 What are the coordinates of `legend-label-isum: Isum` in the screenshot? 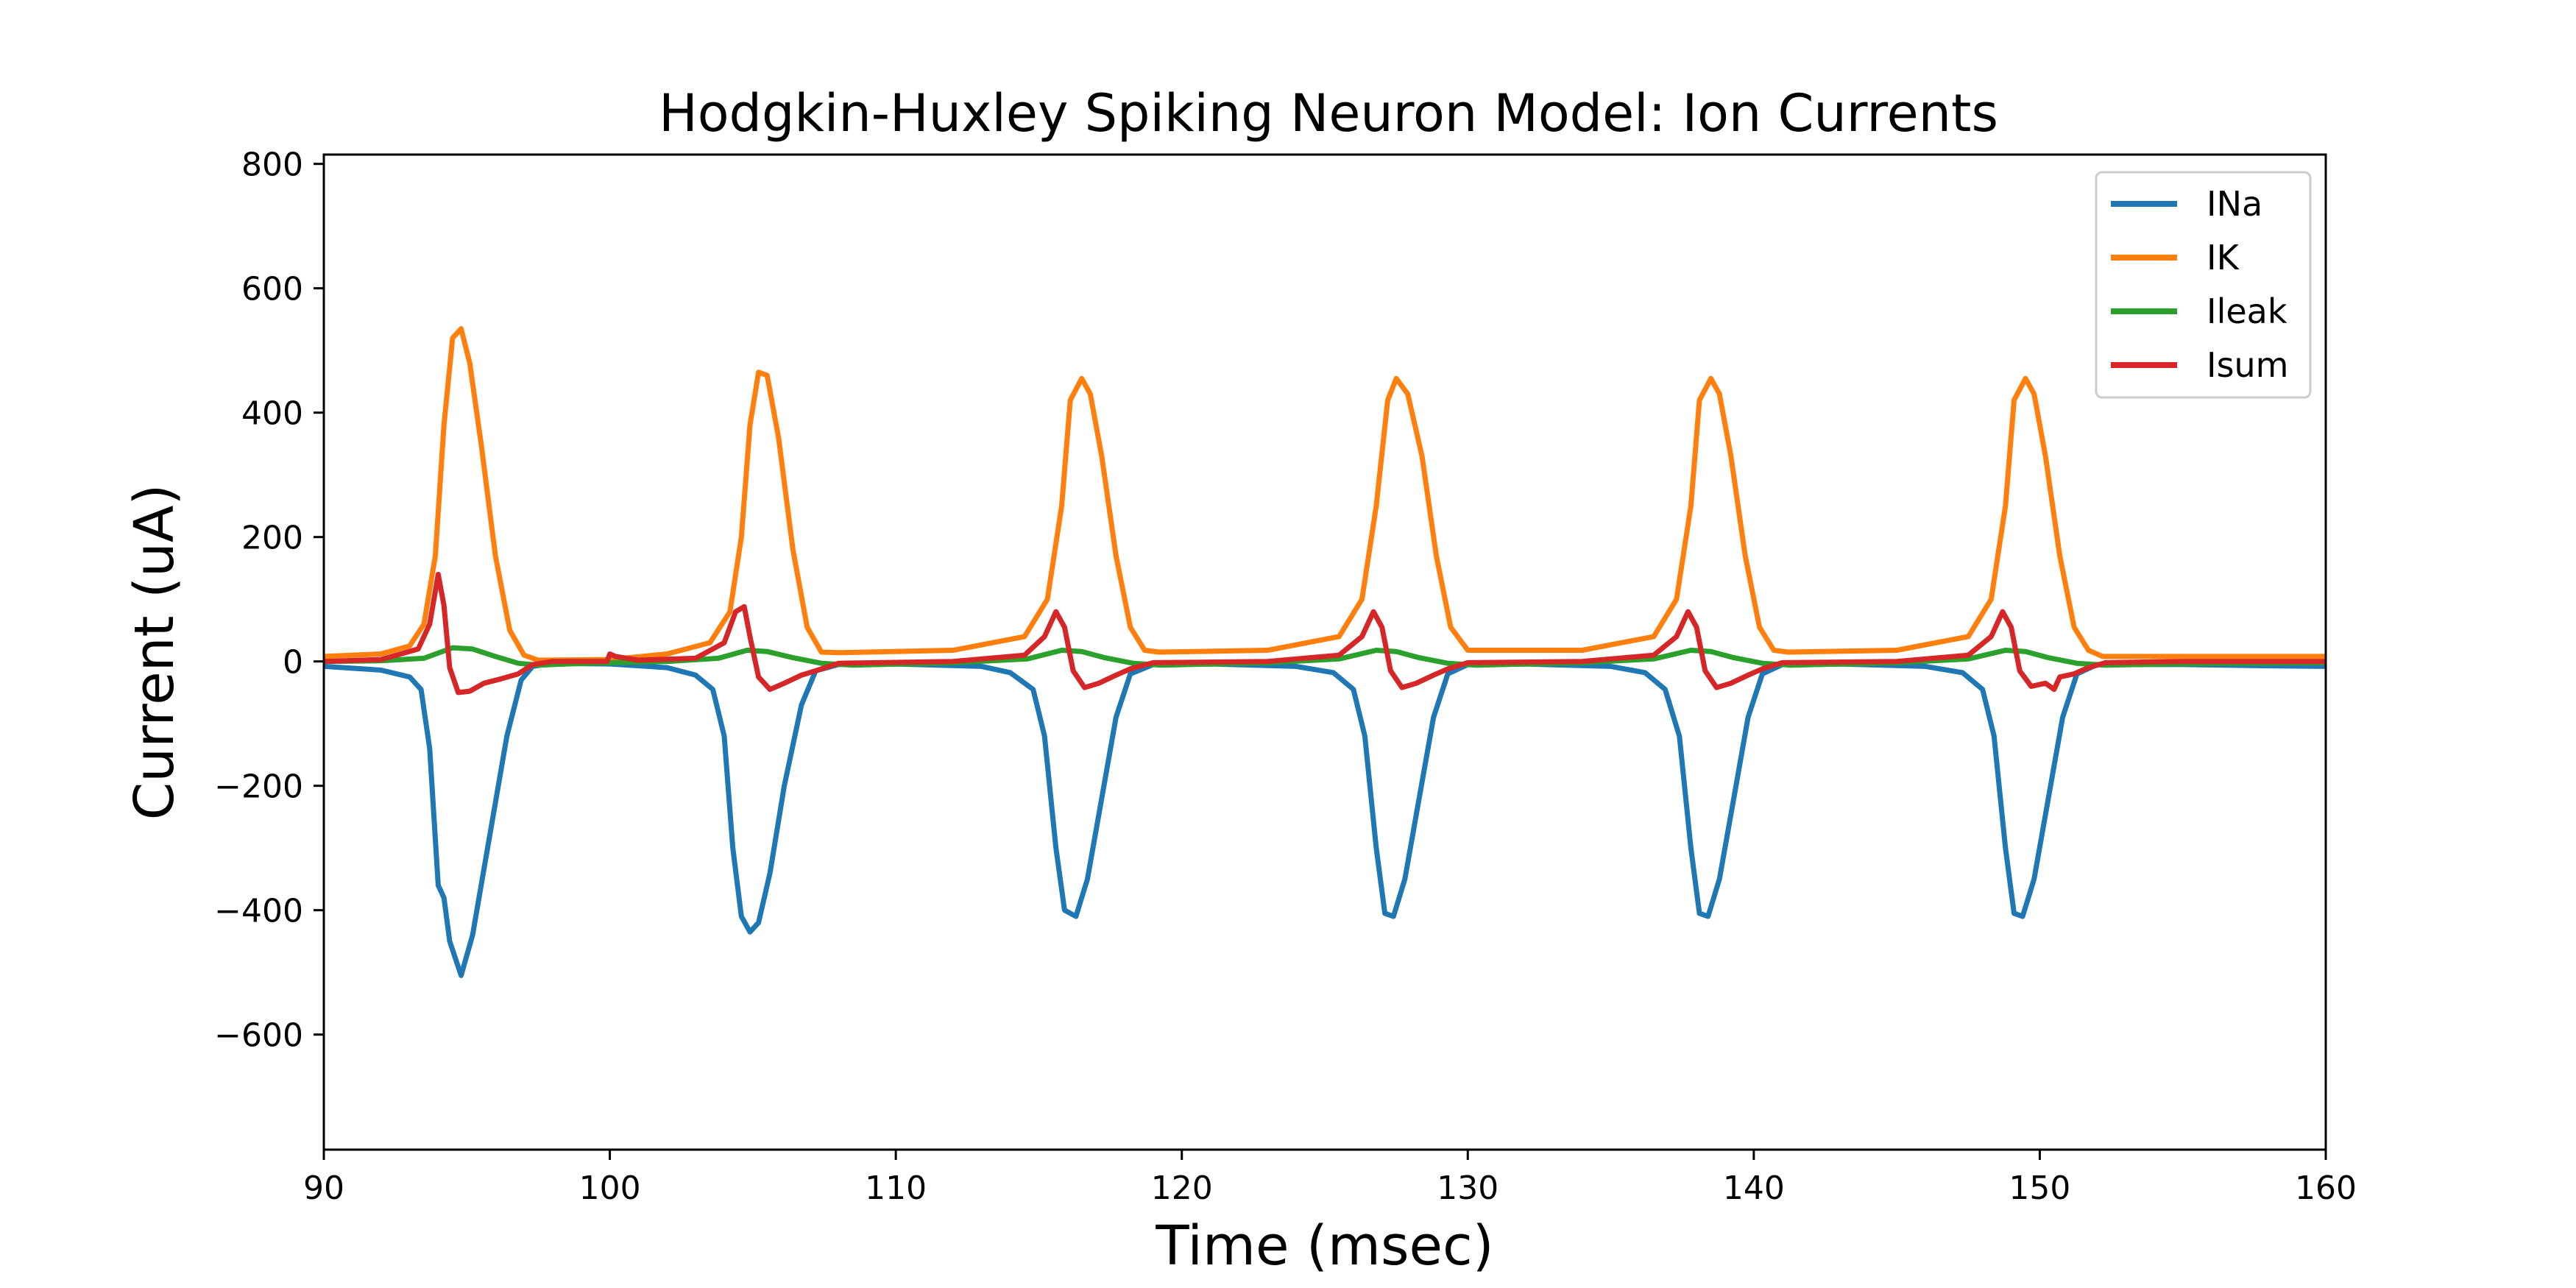 It's located at (2248, 365).